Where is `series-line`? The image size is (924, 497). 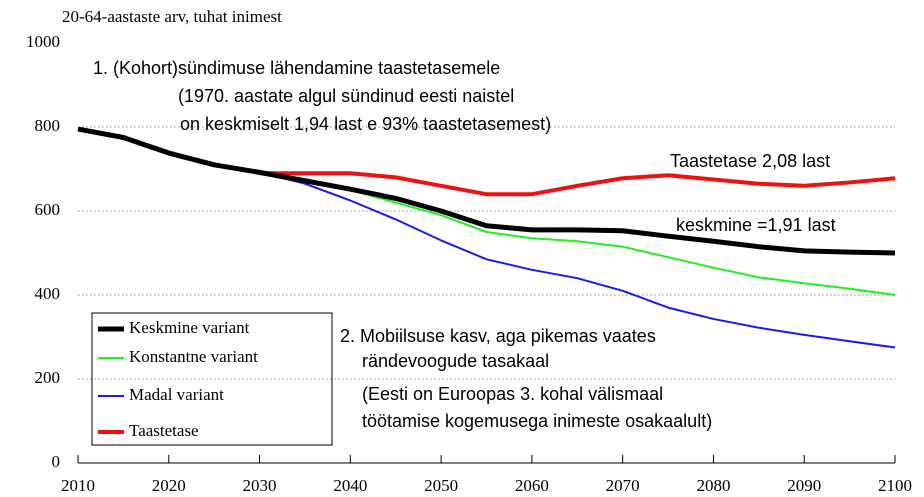 series-line is located at coordinates (577, 184).